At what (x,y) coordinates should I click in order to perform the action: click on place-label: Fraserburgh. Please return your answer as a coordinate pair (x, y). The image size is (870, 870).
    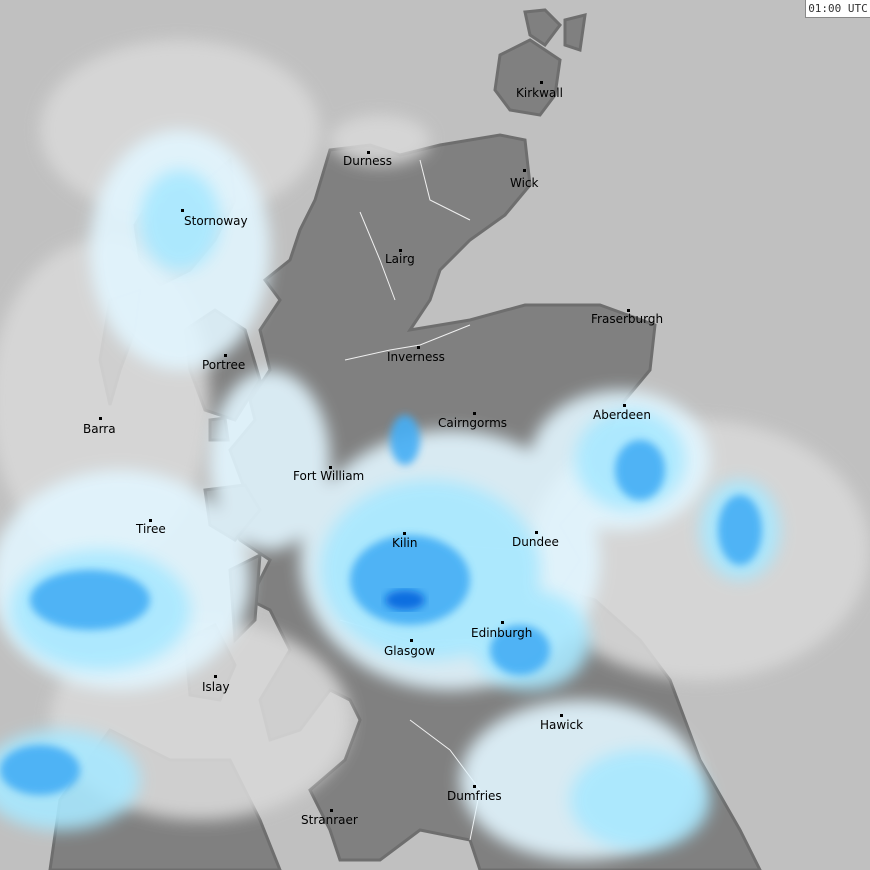
    Looking at the image, I should click on (627, 319).